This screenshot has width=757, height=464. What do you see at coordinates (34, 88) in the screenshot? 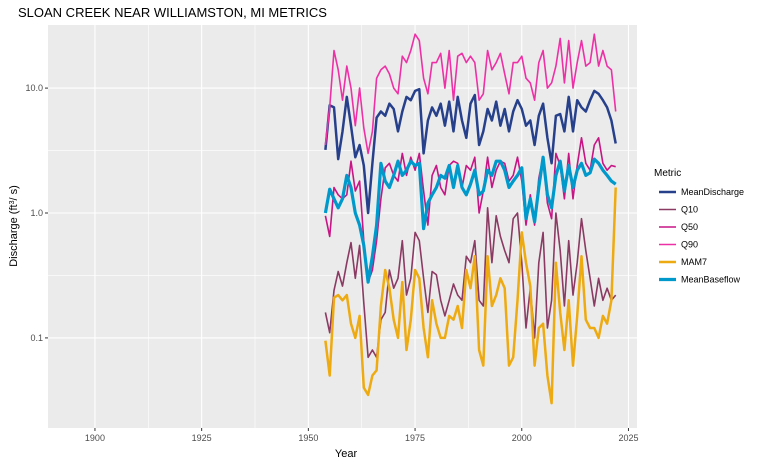
I see `y-tick-label: 10.0` at bounding box center [34, 88].